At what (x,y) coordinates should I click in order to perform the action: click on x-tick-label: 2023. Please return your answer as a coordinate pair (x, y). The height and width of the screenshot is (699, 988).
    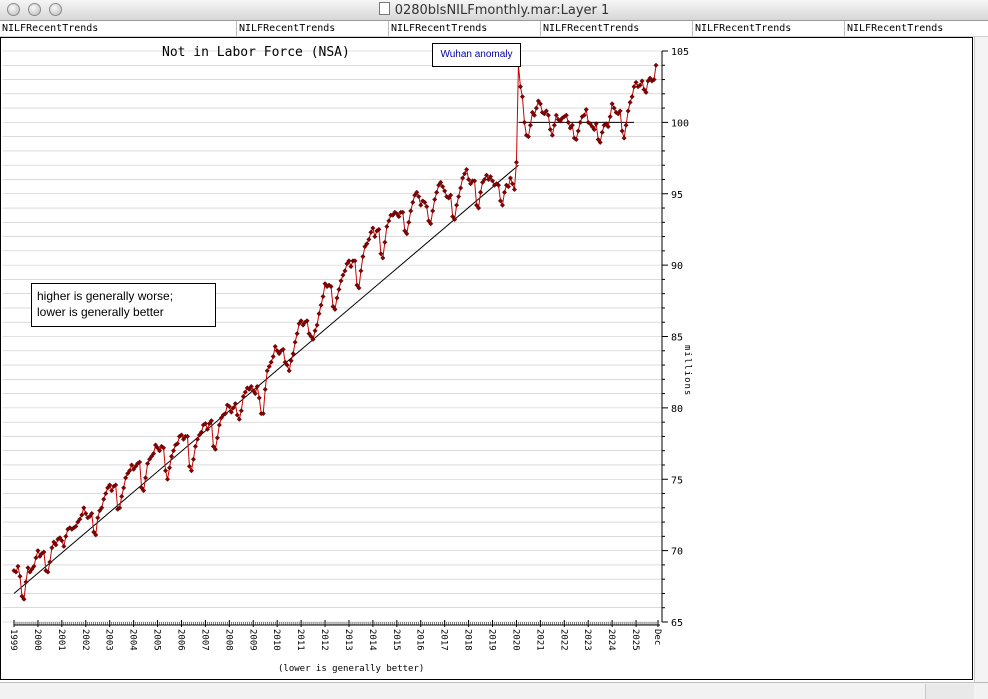
    Looking at the image, I should click on (587, 640).